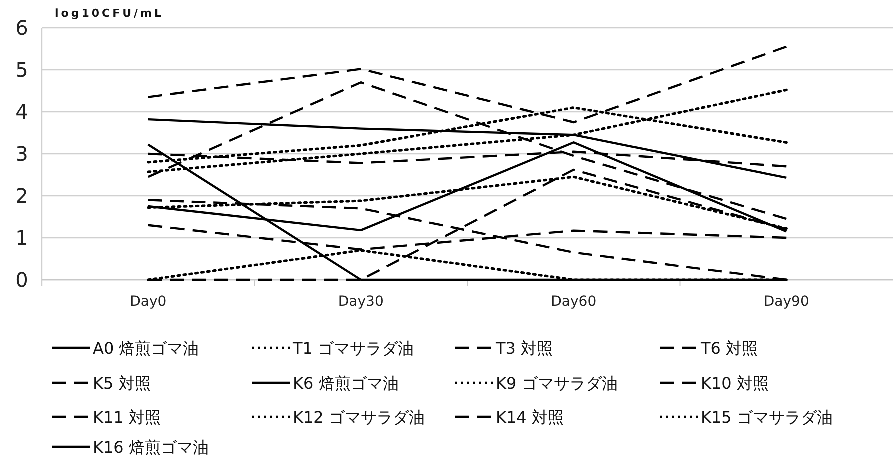  Describe the element at coordinates (22, 154) in the screenshot. I see `y-tick-label: 3` at that location.